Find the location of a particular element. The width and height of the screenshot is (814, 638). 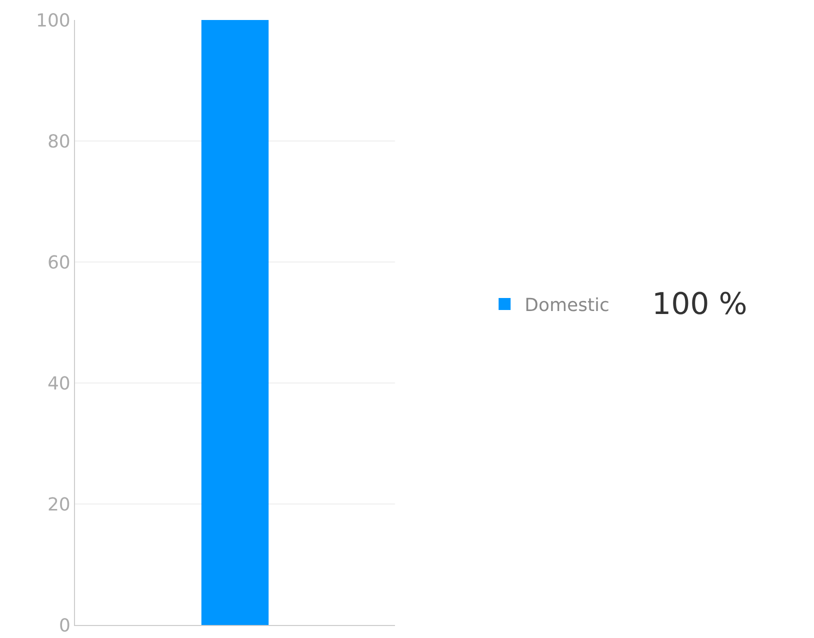

legend-label: Domestic is located at coordinates (567, 305).